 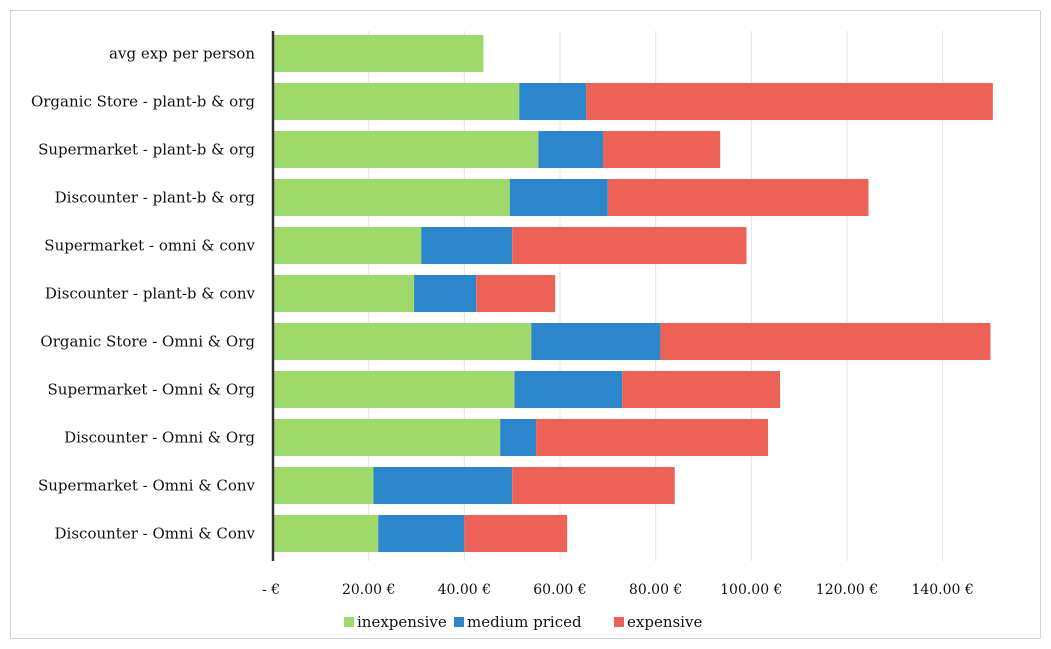 I want to click on category-label: Discounter - Omni & Org, so click(x=159, y=438).